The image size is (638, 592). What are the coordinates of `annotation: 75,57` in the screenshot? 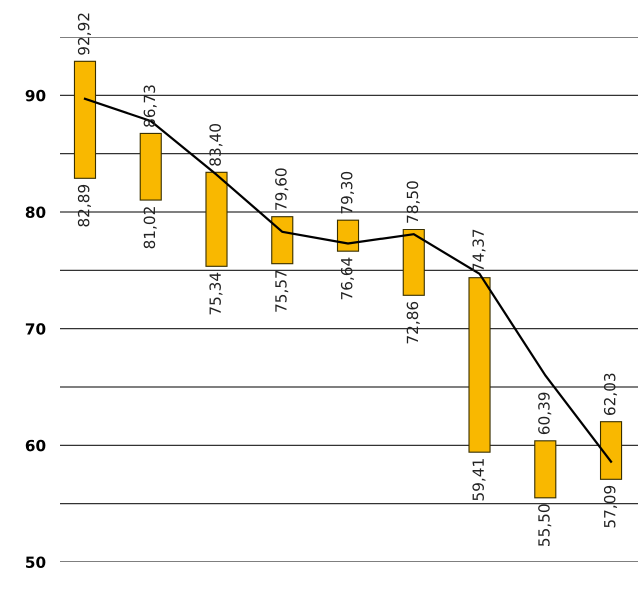 It's located at (281, 291).